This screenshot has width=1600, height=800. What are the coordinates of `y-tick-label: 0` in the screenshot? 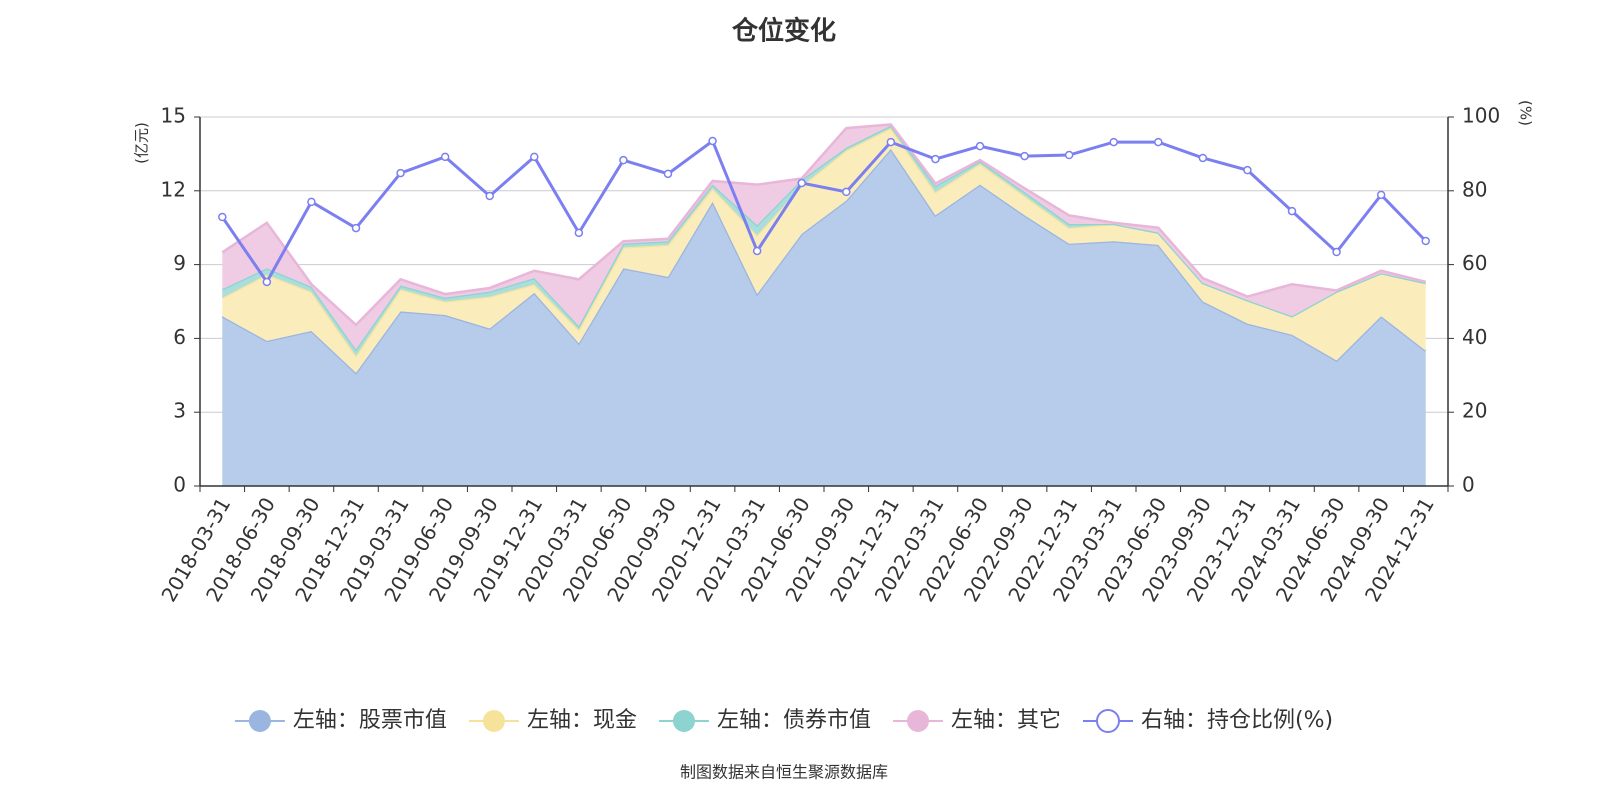 It's located at (179, 485).